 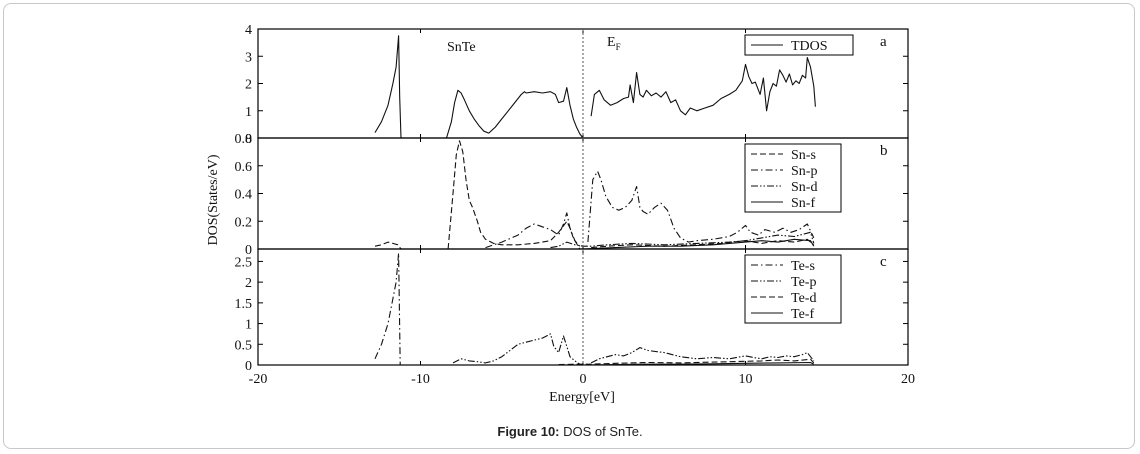 What do you see at coordinates (884, 151) in the screenshot?
I see `panel-label-b: b` at bounding box center [884, 151].